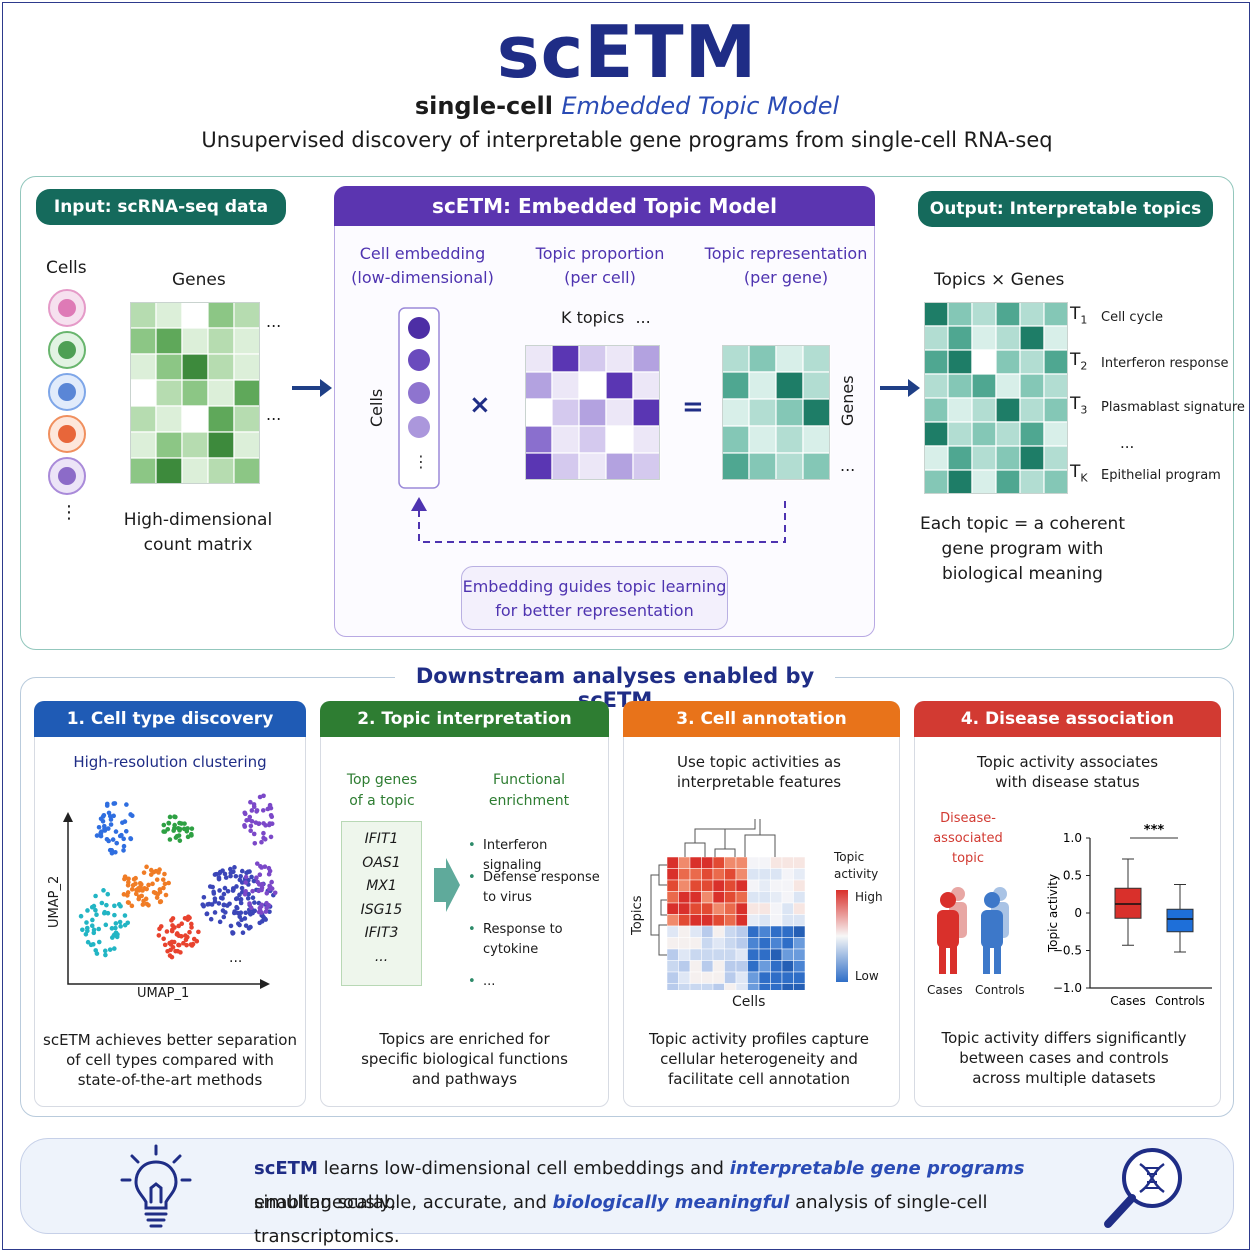 Image resolution: width=1254 pixels, height=1254 pixels. What do you see at coordinates (968, 858) in the screenshot?
I see `disease-label-line: topic` at bounding box center [968, 858].